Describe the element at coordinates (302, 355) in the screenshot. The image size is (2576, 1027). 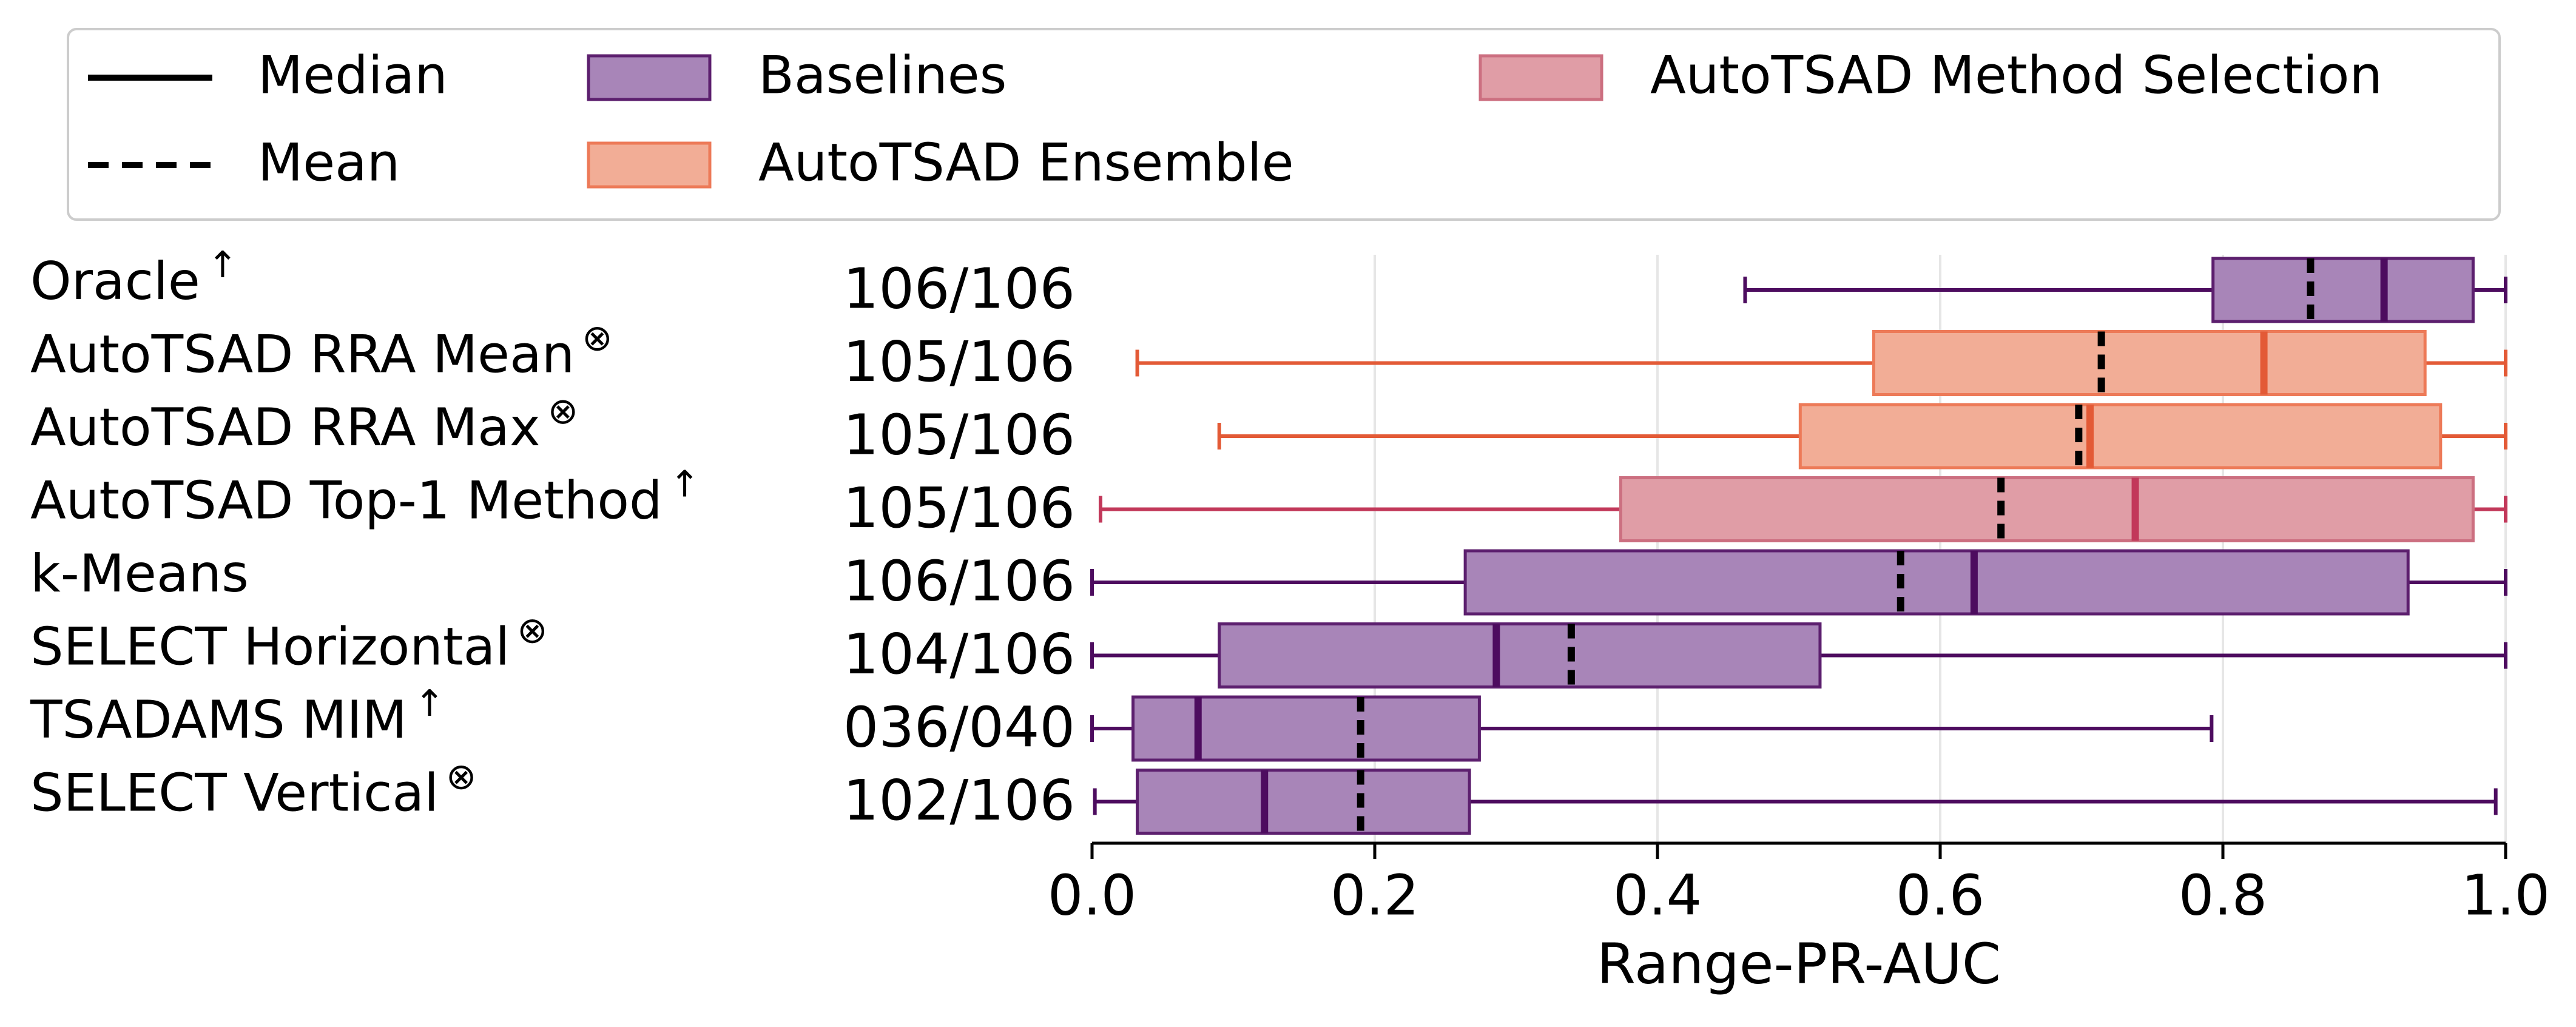
I see `row-label-name: AutoTSAD RRA Mean` at that location.